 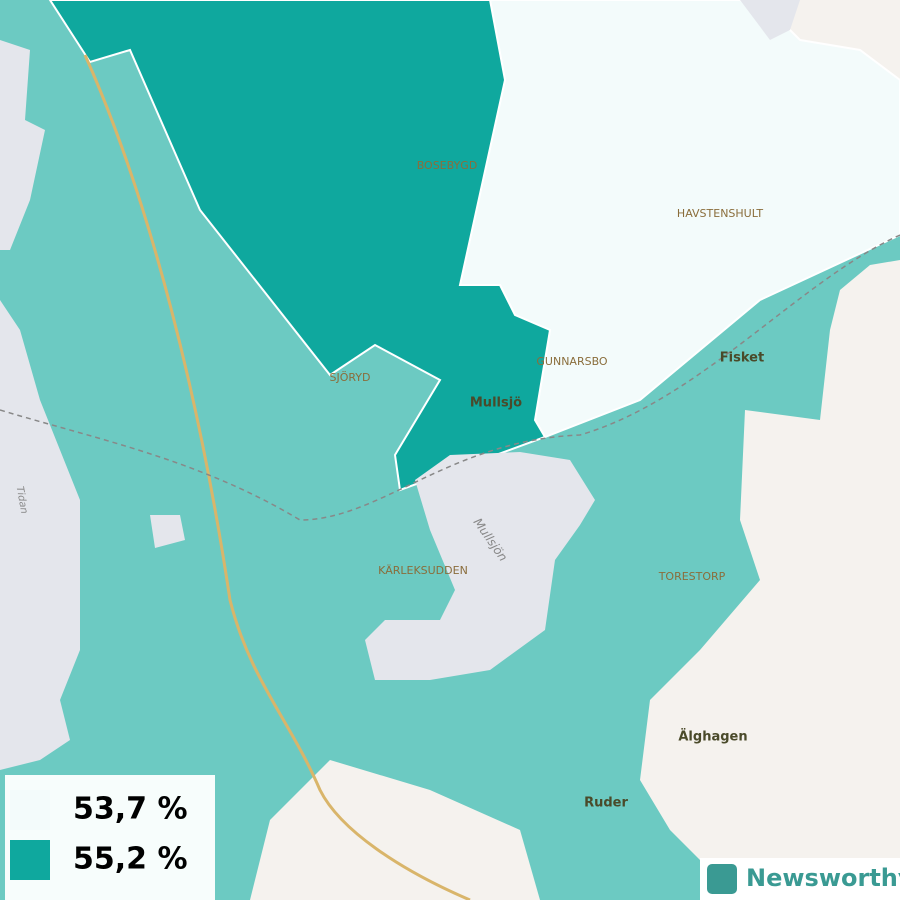 I want to click on place-label: Ruder, so click(x=606, y=803).